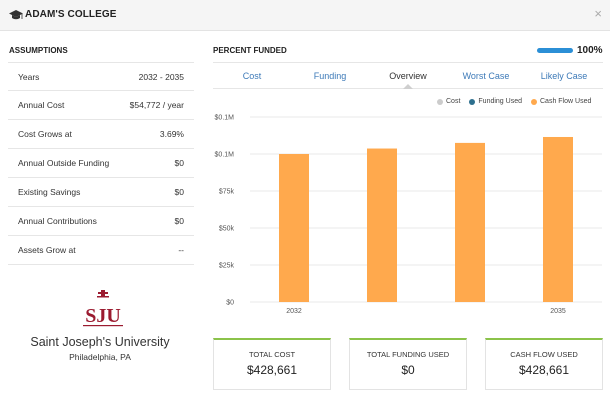  Describe the element at coordinates (227, 229) in the screenshot. I see `y-tick-label: $50k` at that location.